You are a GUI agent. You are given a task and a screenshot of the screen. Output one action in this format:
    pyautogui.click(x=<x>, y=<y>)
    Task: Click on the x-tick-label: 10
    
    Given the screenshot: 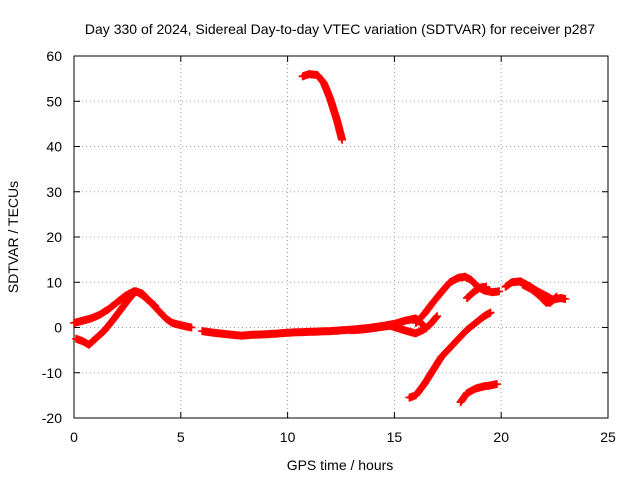 What is the action you would take?
    pyautogui.click(x=288, y=437)
    